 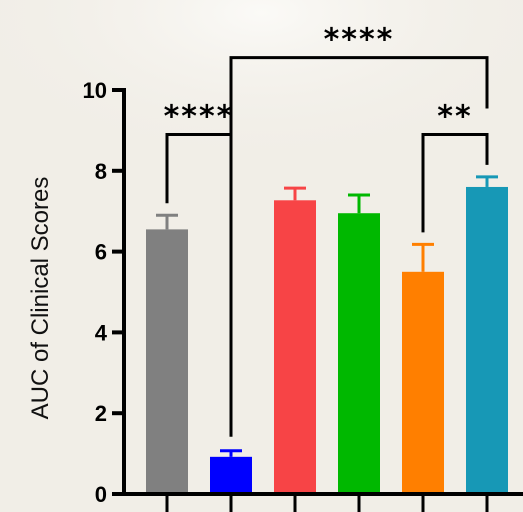 I want to click on significance-label-2: **, so click(x=454, y=116).